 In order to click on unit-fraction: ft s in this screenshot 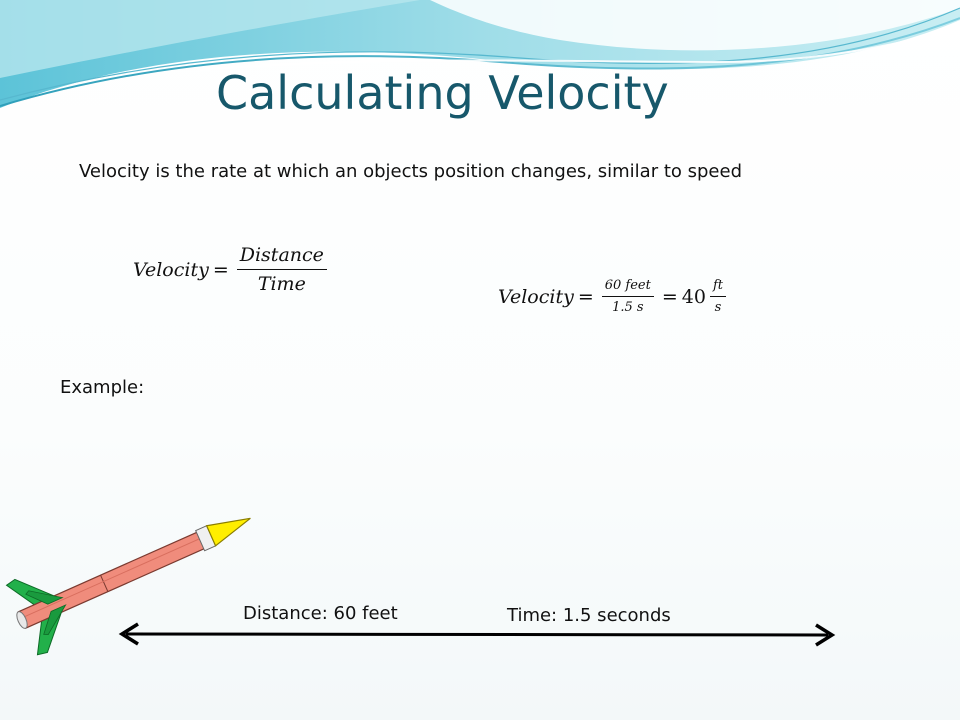, I will do `click(718, 296)`.